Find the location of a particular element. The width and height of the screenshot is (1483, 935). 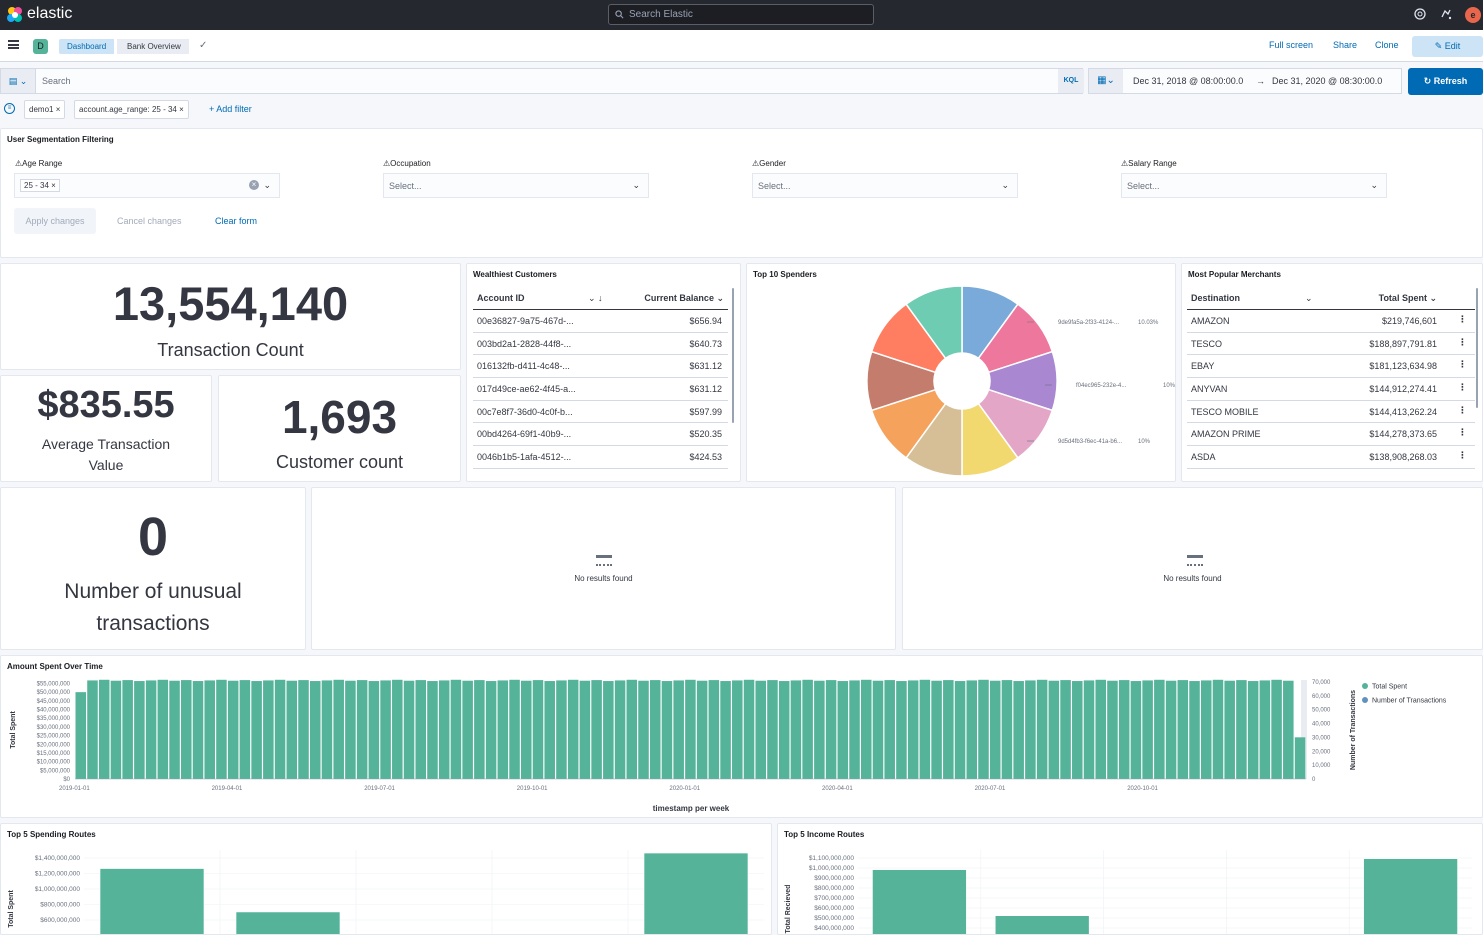

clone-link: Clone is located at coordinates (1387, 45).